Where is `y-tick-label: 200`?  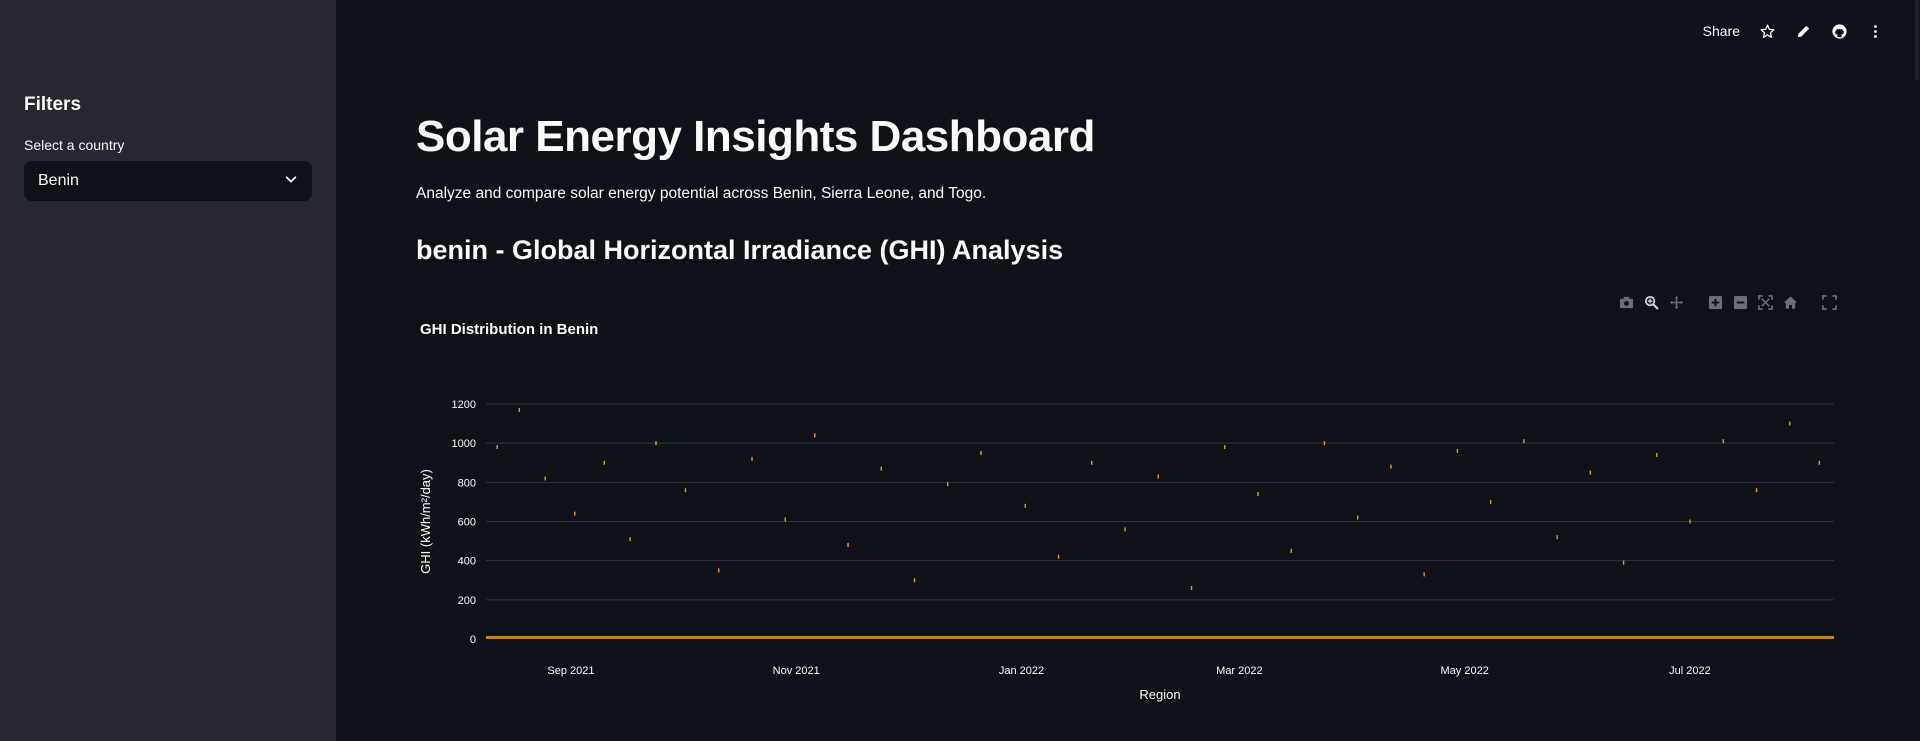
y-tick-label: 200 is located at coordinates (467, 601).